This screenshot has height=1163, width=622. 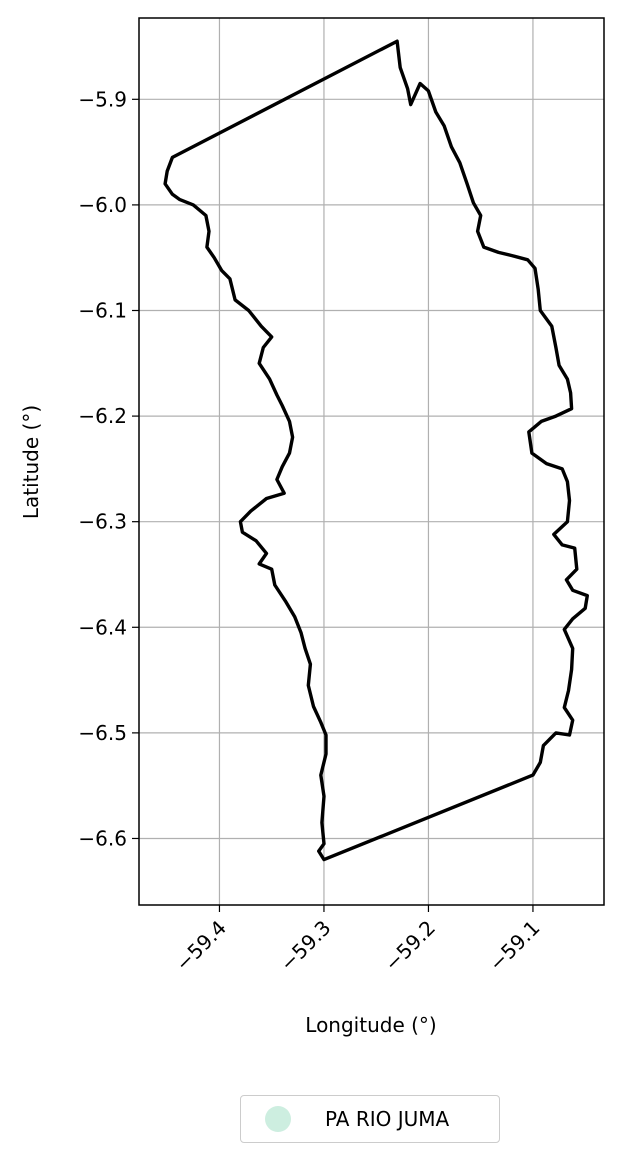 What do you see at coordinates (102, 838) in the screenshot?
I see `y-tick-label: −6.6` at bounding box center [102, 838].